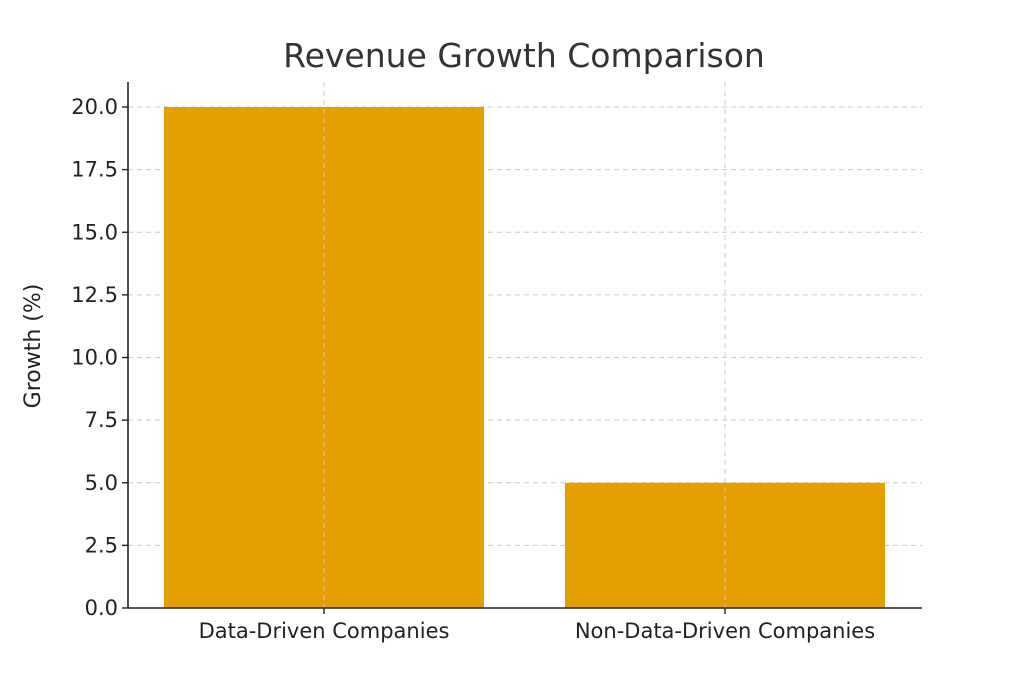 The width and height of the screenshot is (1024, 683). I want to click on y-tick-label: 17.5, so click(94, 170).